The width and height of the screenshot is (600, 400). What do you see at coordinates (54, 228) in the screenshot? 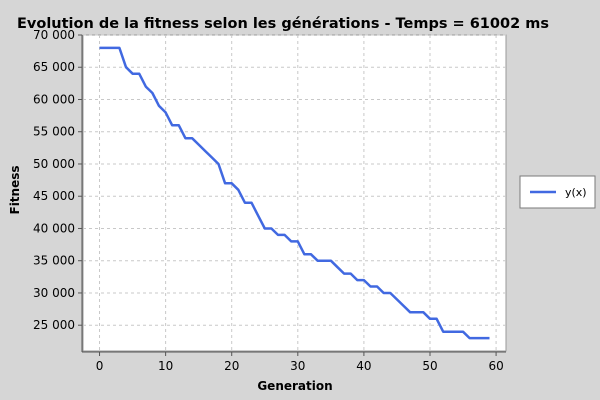
I see `y-tick-label: 40 000` at bounding box center [54, 228].